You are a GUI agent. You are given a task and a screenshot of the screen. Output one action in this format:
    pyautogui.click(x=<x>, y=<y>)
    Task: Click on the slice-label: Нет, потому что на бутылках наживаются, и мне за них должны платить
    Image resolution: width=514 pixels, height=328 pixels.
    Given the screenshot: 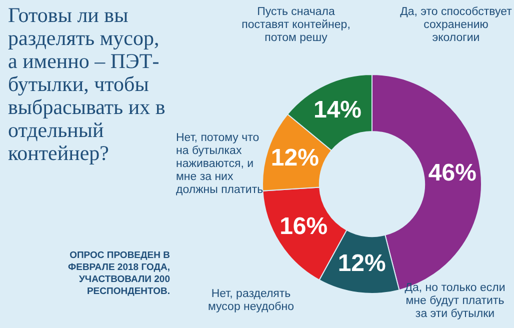 What is the action you would take?
    pyautogui.click(x=220, y=164)
    